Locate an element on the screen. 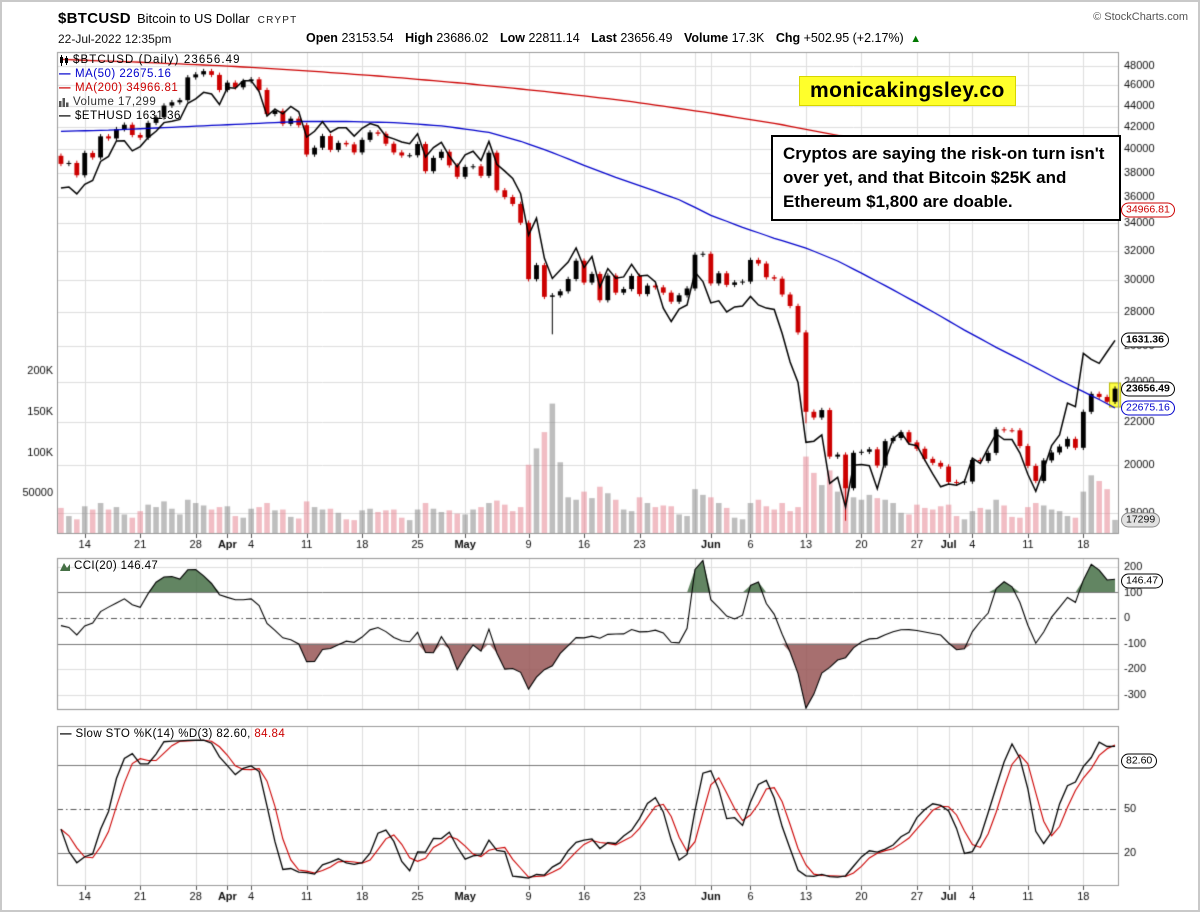 Image resolution: width=1200 pixels, height=912 pixels. cci-panel-legend: CCI(20) 146.47 is located at coordinates (109, 566).